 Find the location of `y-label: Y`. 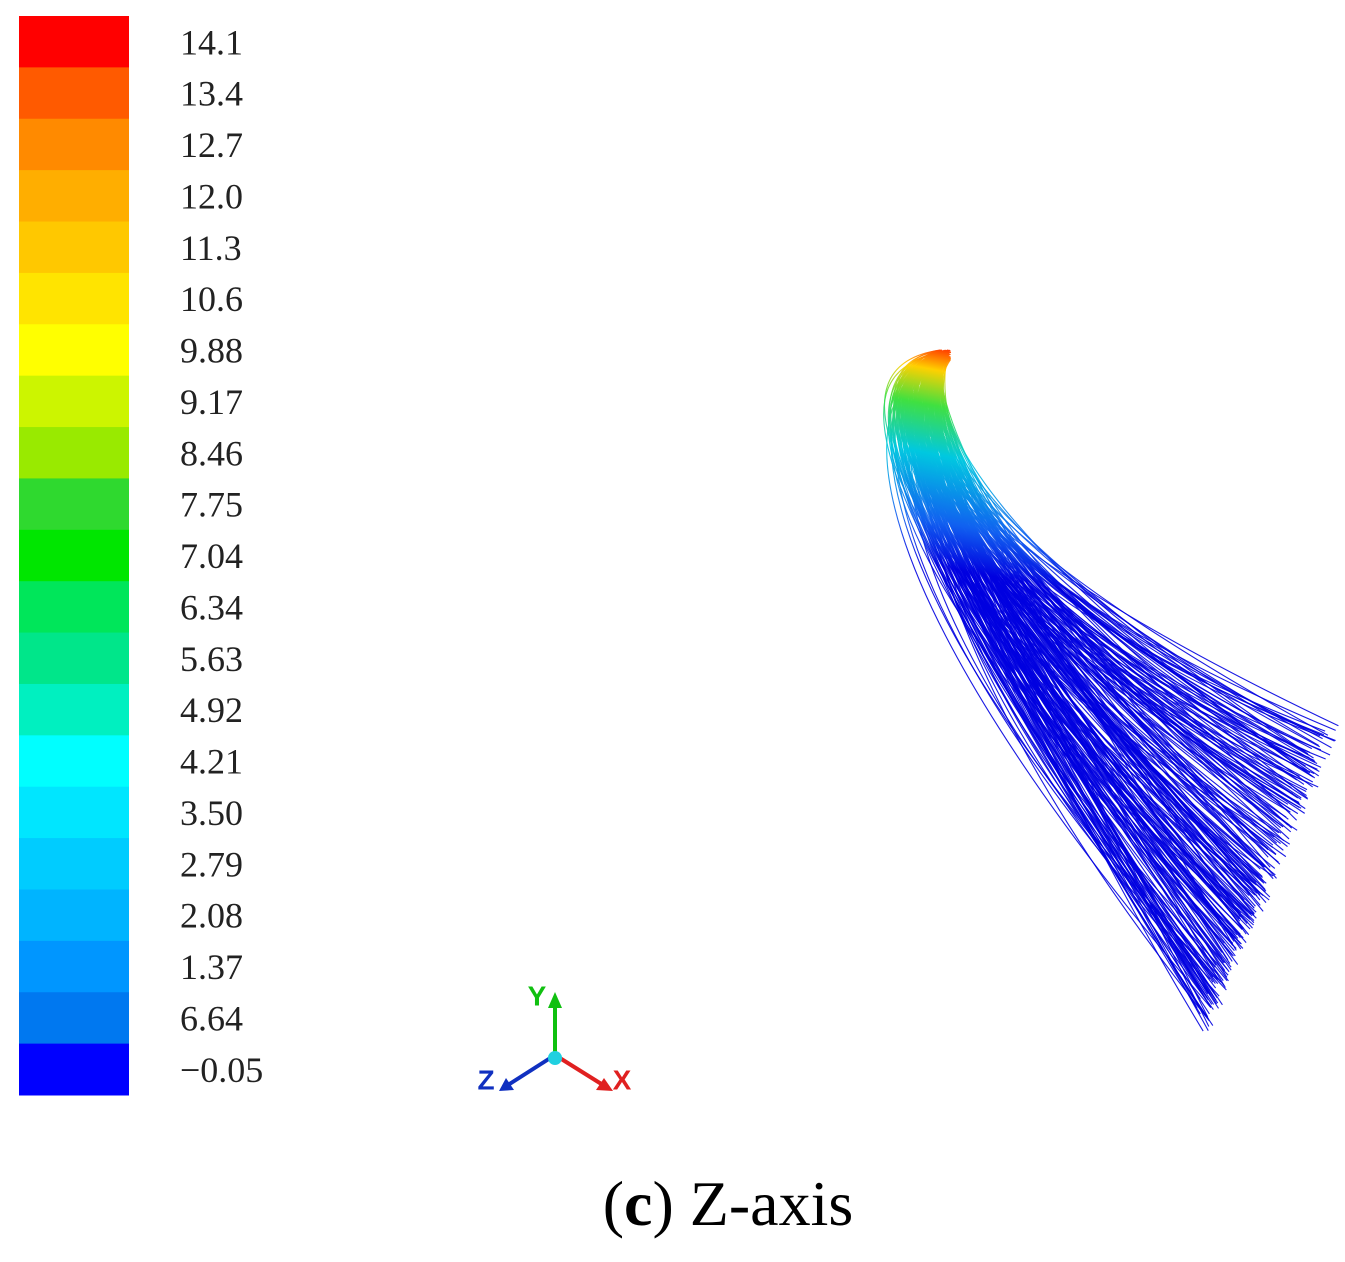

y-label: Y is located at coordinates (537, 995).